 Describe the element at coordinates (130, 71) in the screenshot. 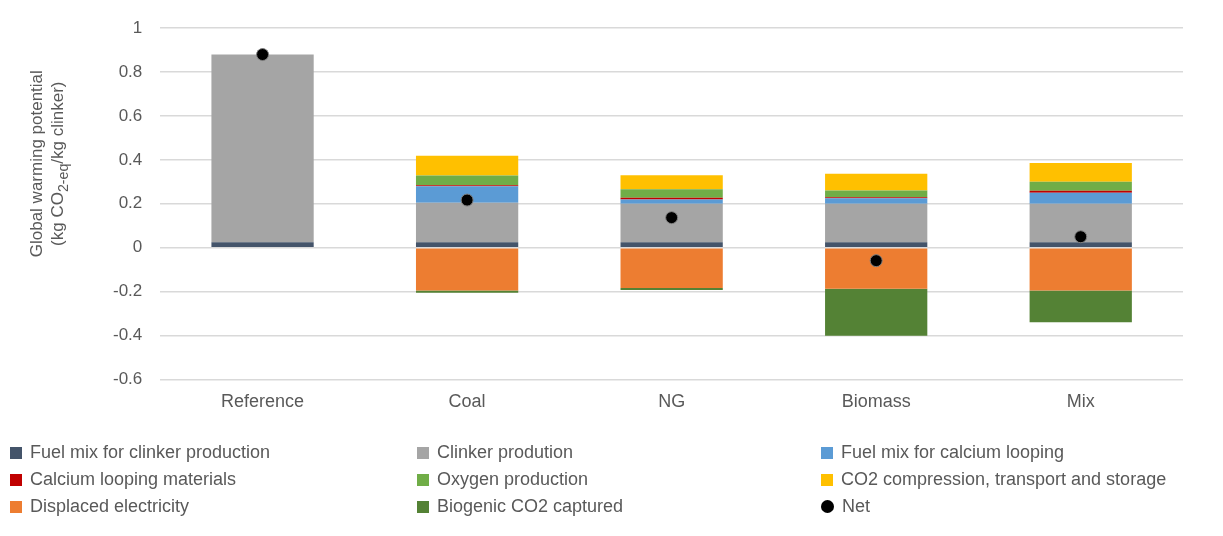

I see `y-tick-label: 0.8` at that location.